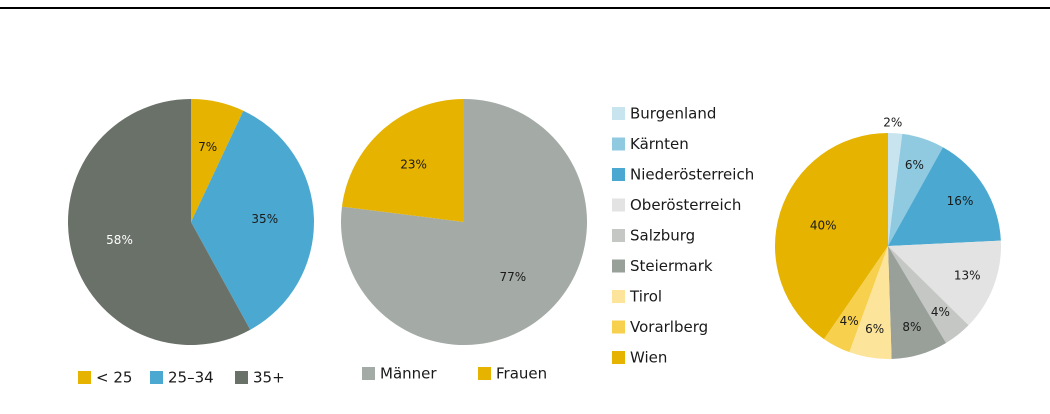 The height and width of the screenshot is (414, 1050). What do you see at coordinates (413, 164) in the screenshot?
I see `value-label: 23%` at bounding box center [413, 164].